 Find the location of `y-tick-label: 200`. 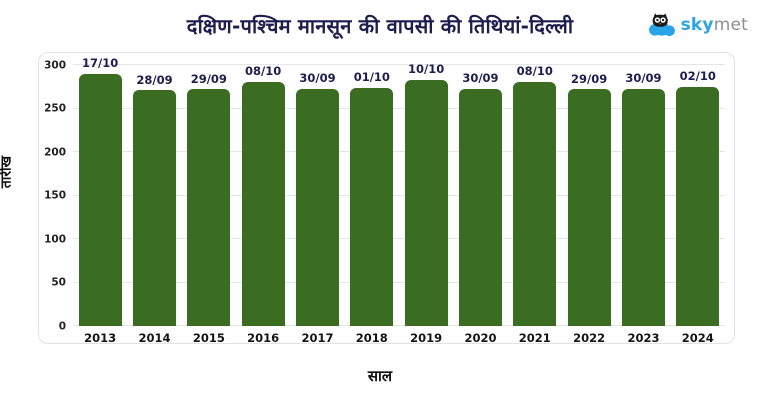

y-tick-label: 200 is located at coordinates (55, 151).